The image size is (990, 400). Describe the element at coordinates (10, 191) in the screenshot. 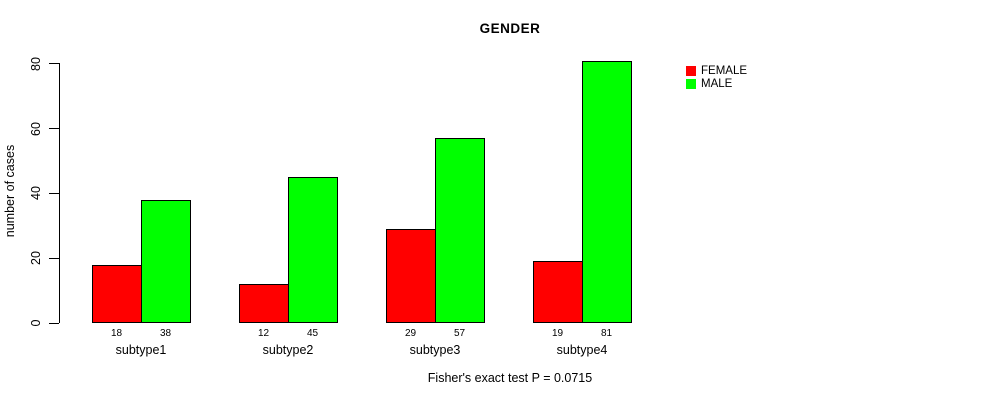

I see `y-axis-label: number of cases` at that location.